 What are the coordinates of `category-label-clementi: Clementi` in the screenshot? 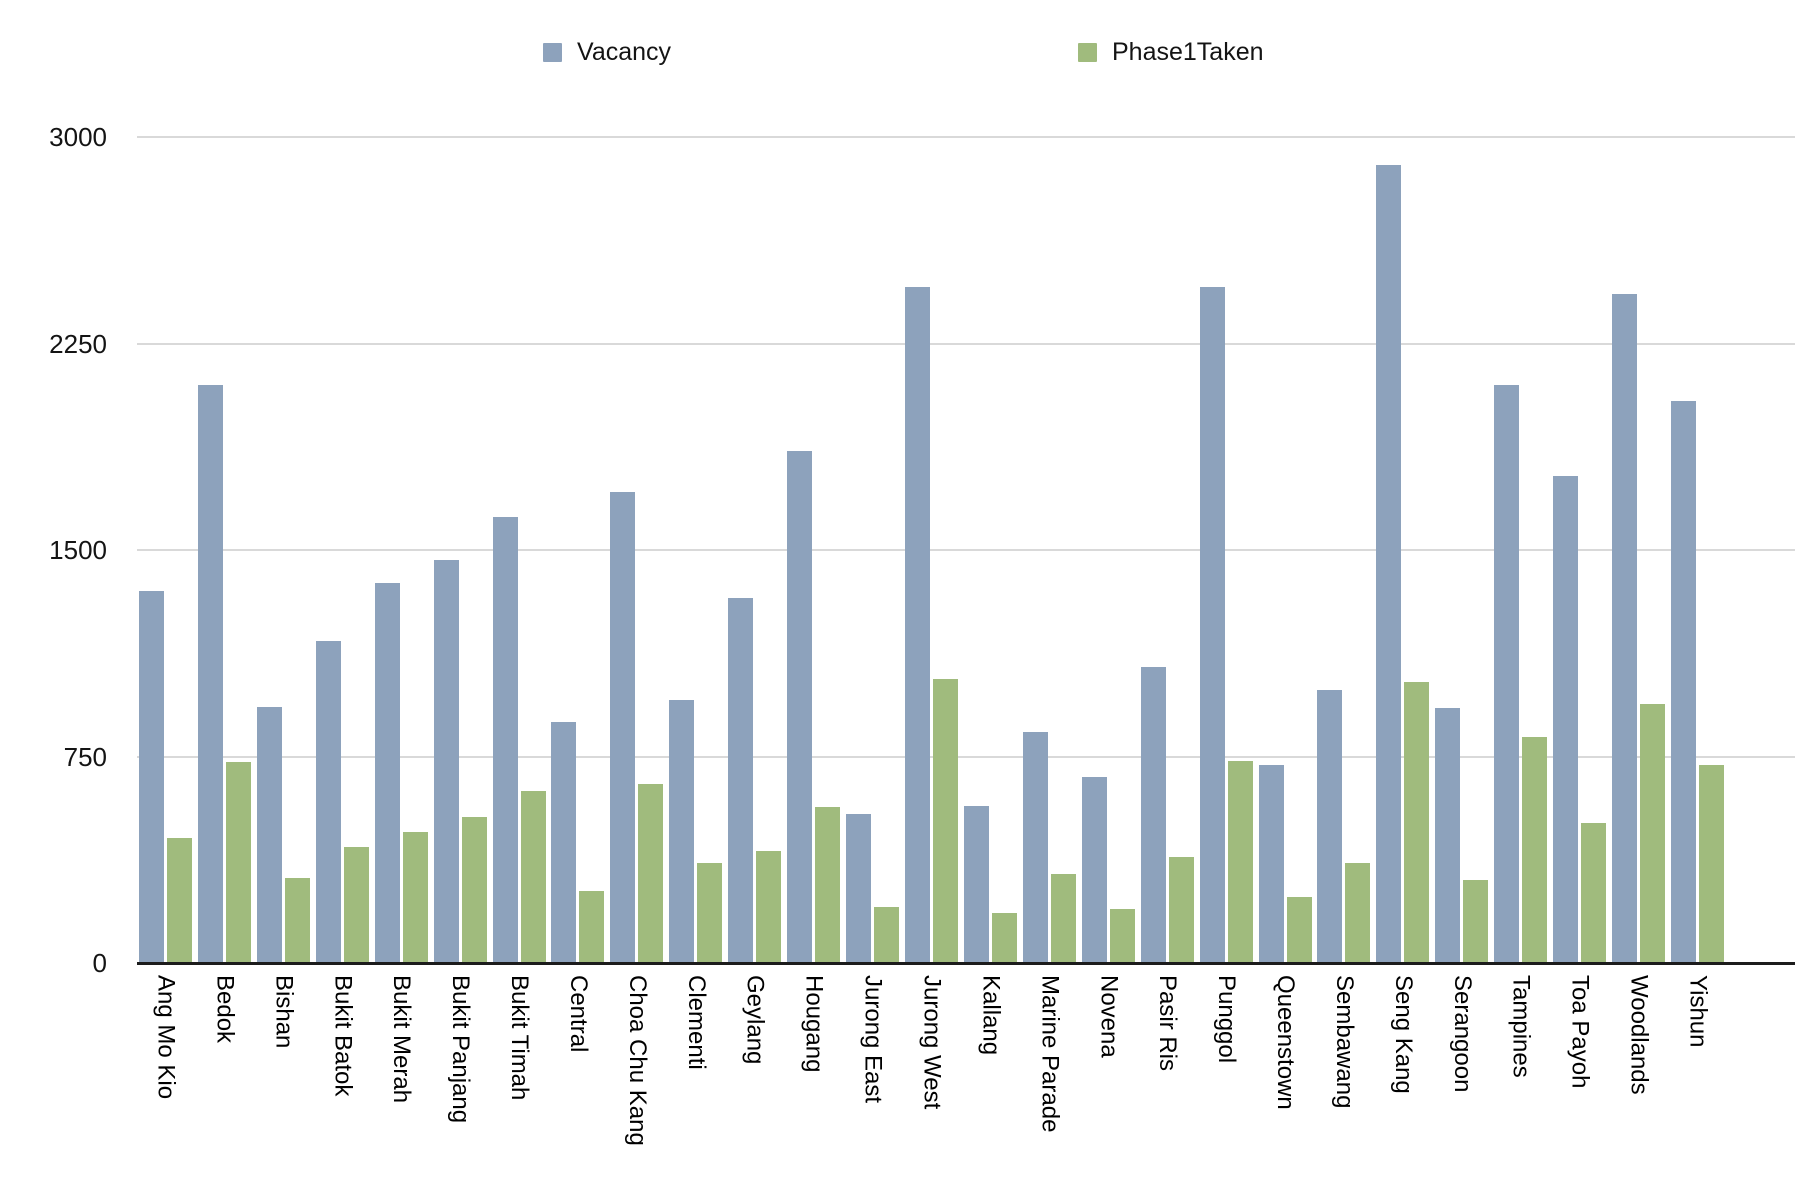 It's located at (696, 1022).